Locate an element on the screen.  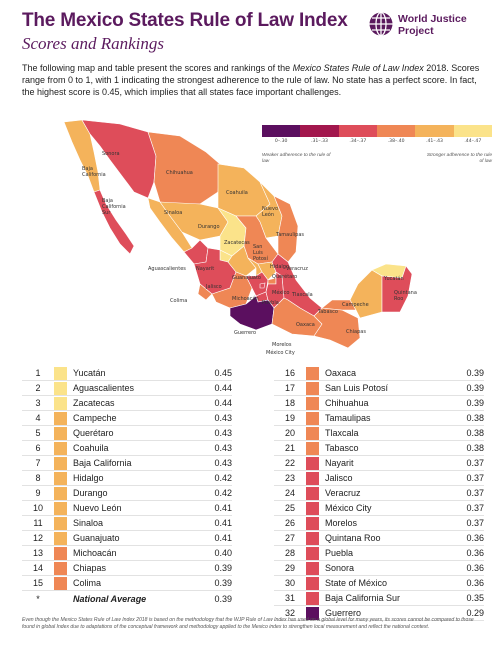
state-name: Hidalgo is located at coordinates (88, 478).